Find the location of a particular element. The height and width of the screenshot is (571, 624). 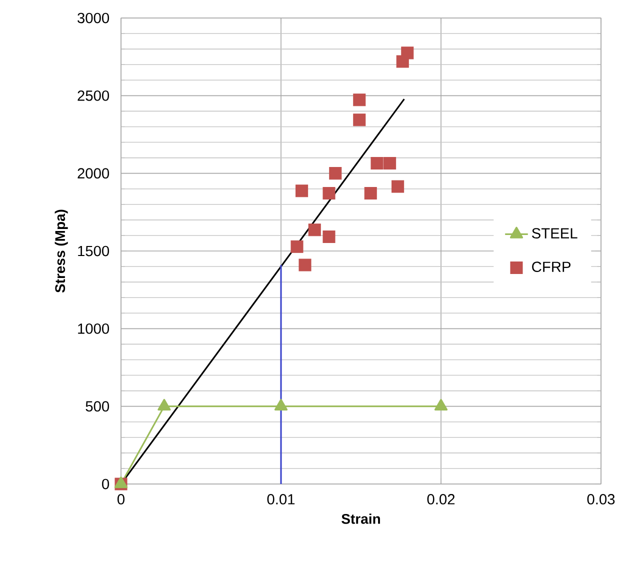

y-axis-title: Stress (Mpa) is located at coordinates (61, 251).